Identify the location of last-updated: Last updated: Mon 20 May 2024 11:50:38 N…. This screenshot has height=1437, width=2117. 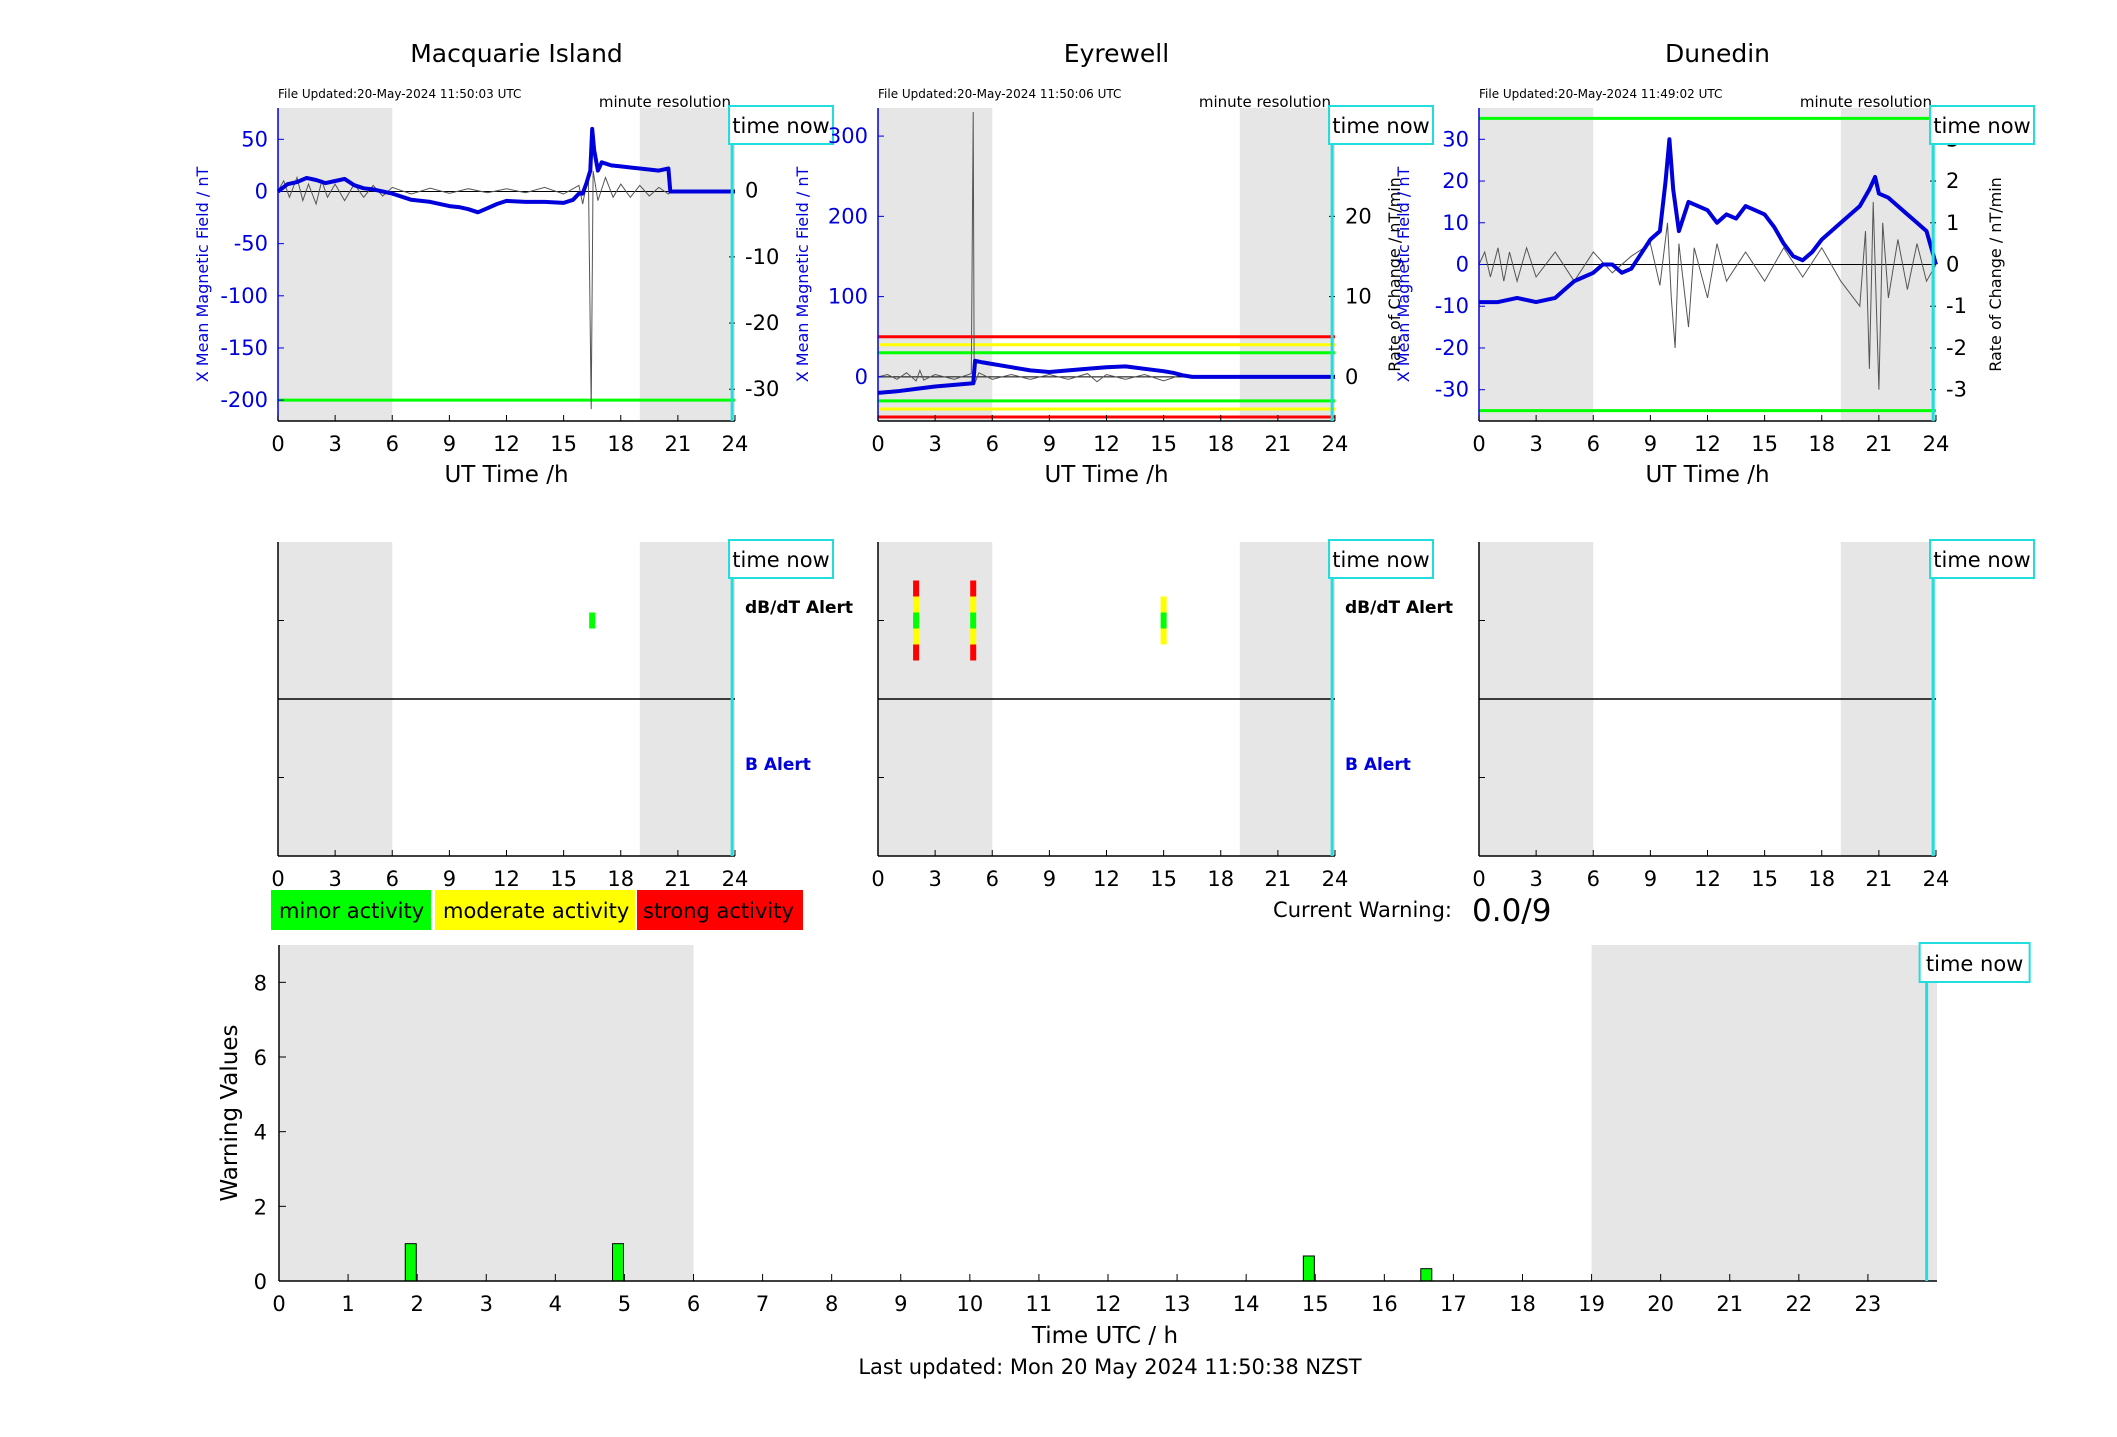
(1109, 1367).